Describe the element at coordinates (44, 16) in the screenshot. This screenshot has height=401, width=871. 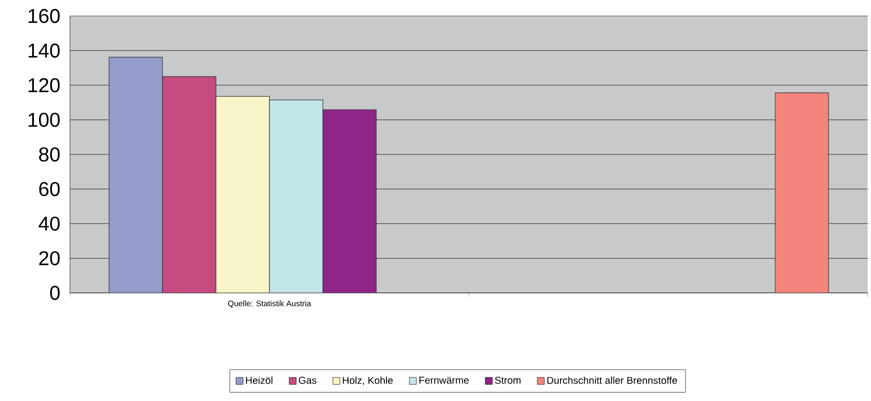
I see `y-tick-label: 160` at that location.